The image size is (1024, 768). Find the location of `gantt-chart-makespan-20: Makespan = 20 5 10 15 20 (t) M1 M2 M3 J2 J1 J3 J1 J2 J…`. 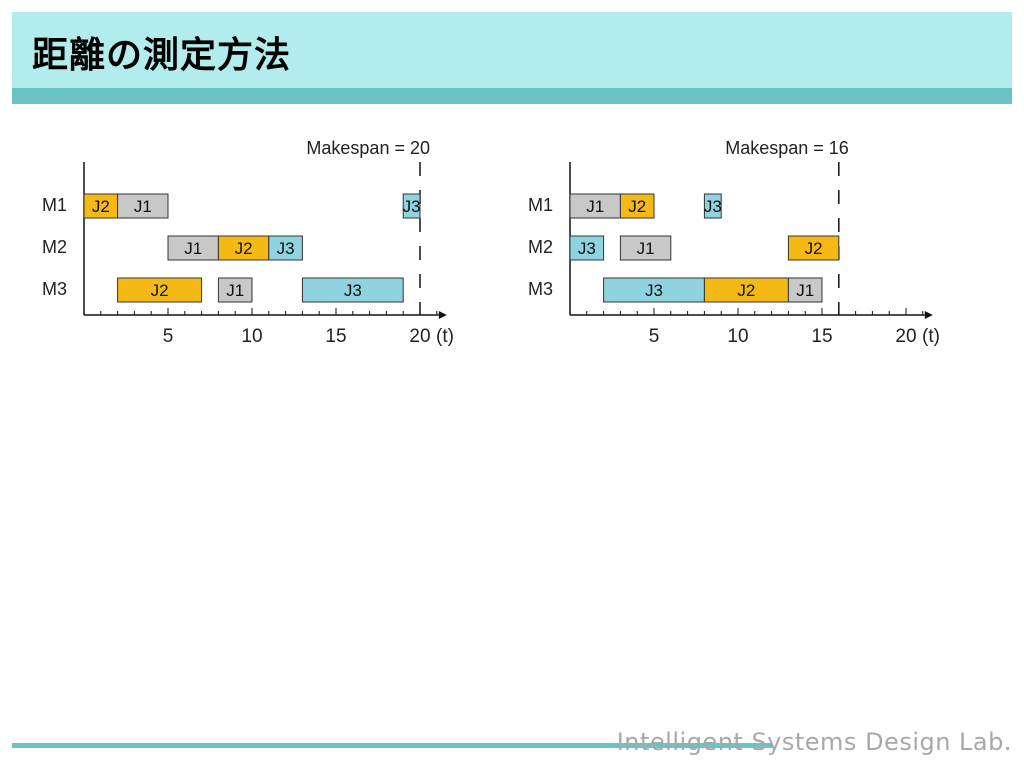

gantt-chart-makespan-20: Makespan = 20 5 10 15 20 (t) M1 M2 M3 J2 J1 J3 J1 J2 J… is located at coordinates (256, 240).